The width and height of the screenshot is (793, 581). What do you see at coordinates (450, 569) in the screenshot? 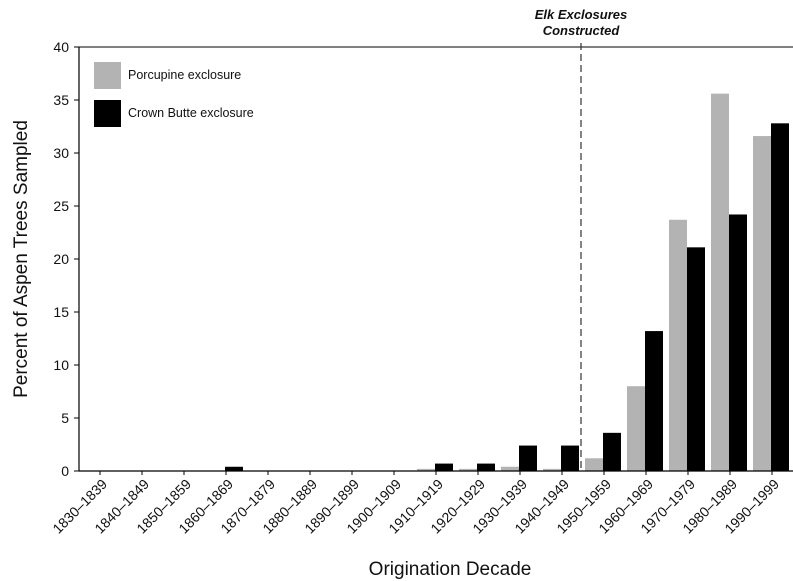
I see `x-axis-title: Origination Decade` at bounding box center [450, 569].